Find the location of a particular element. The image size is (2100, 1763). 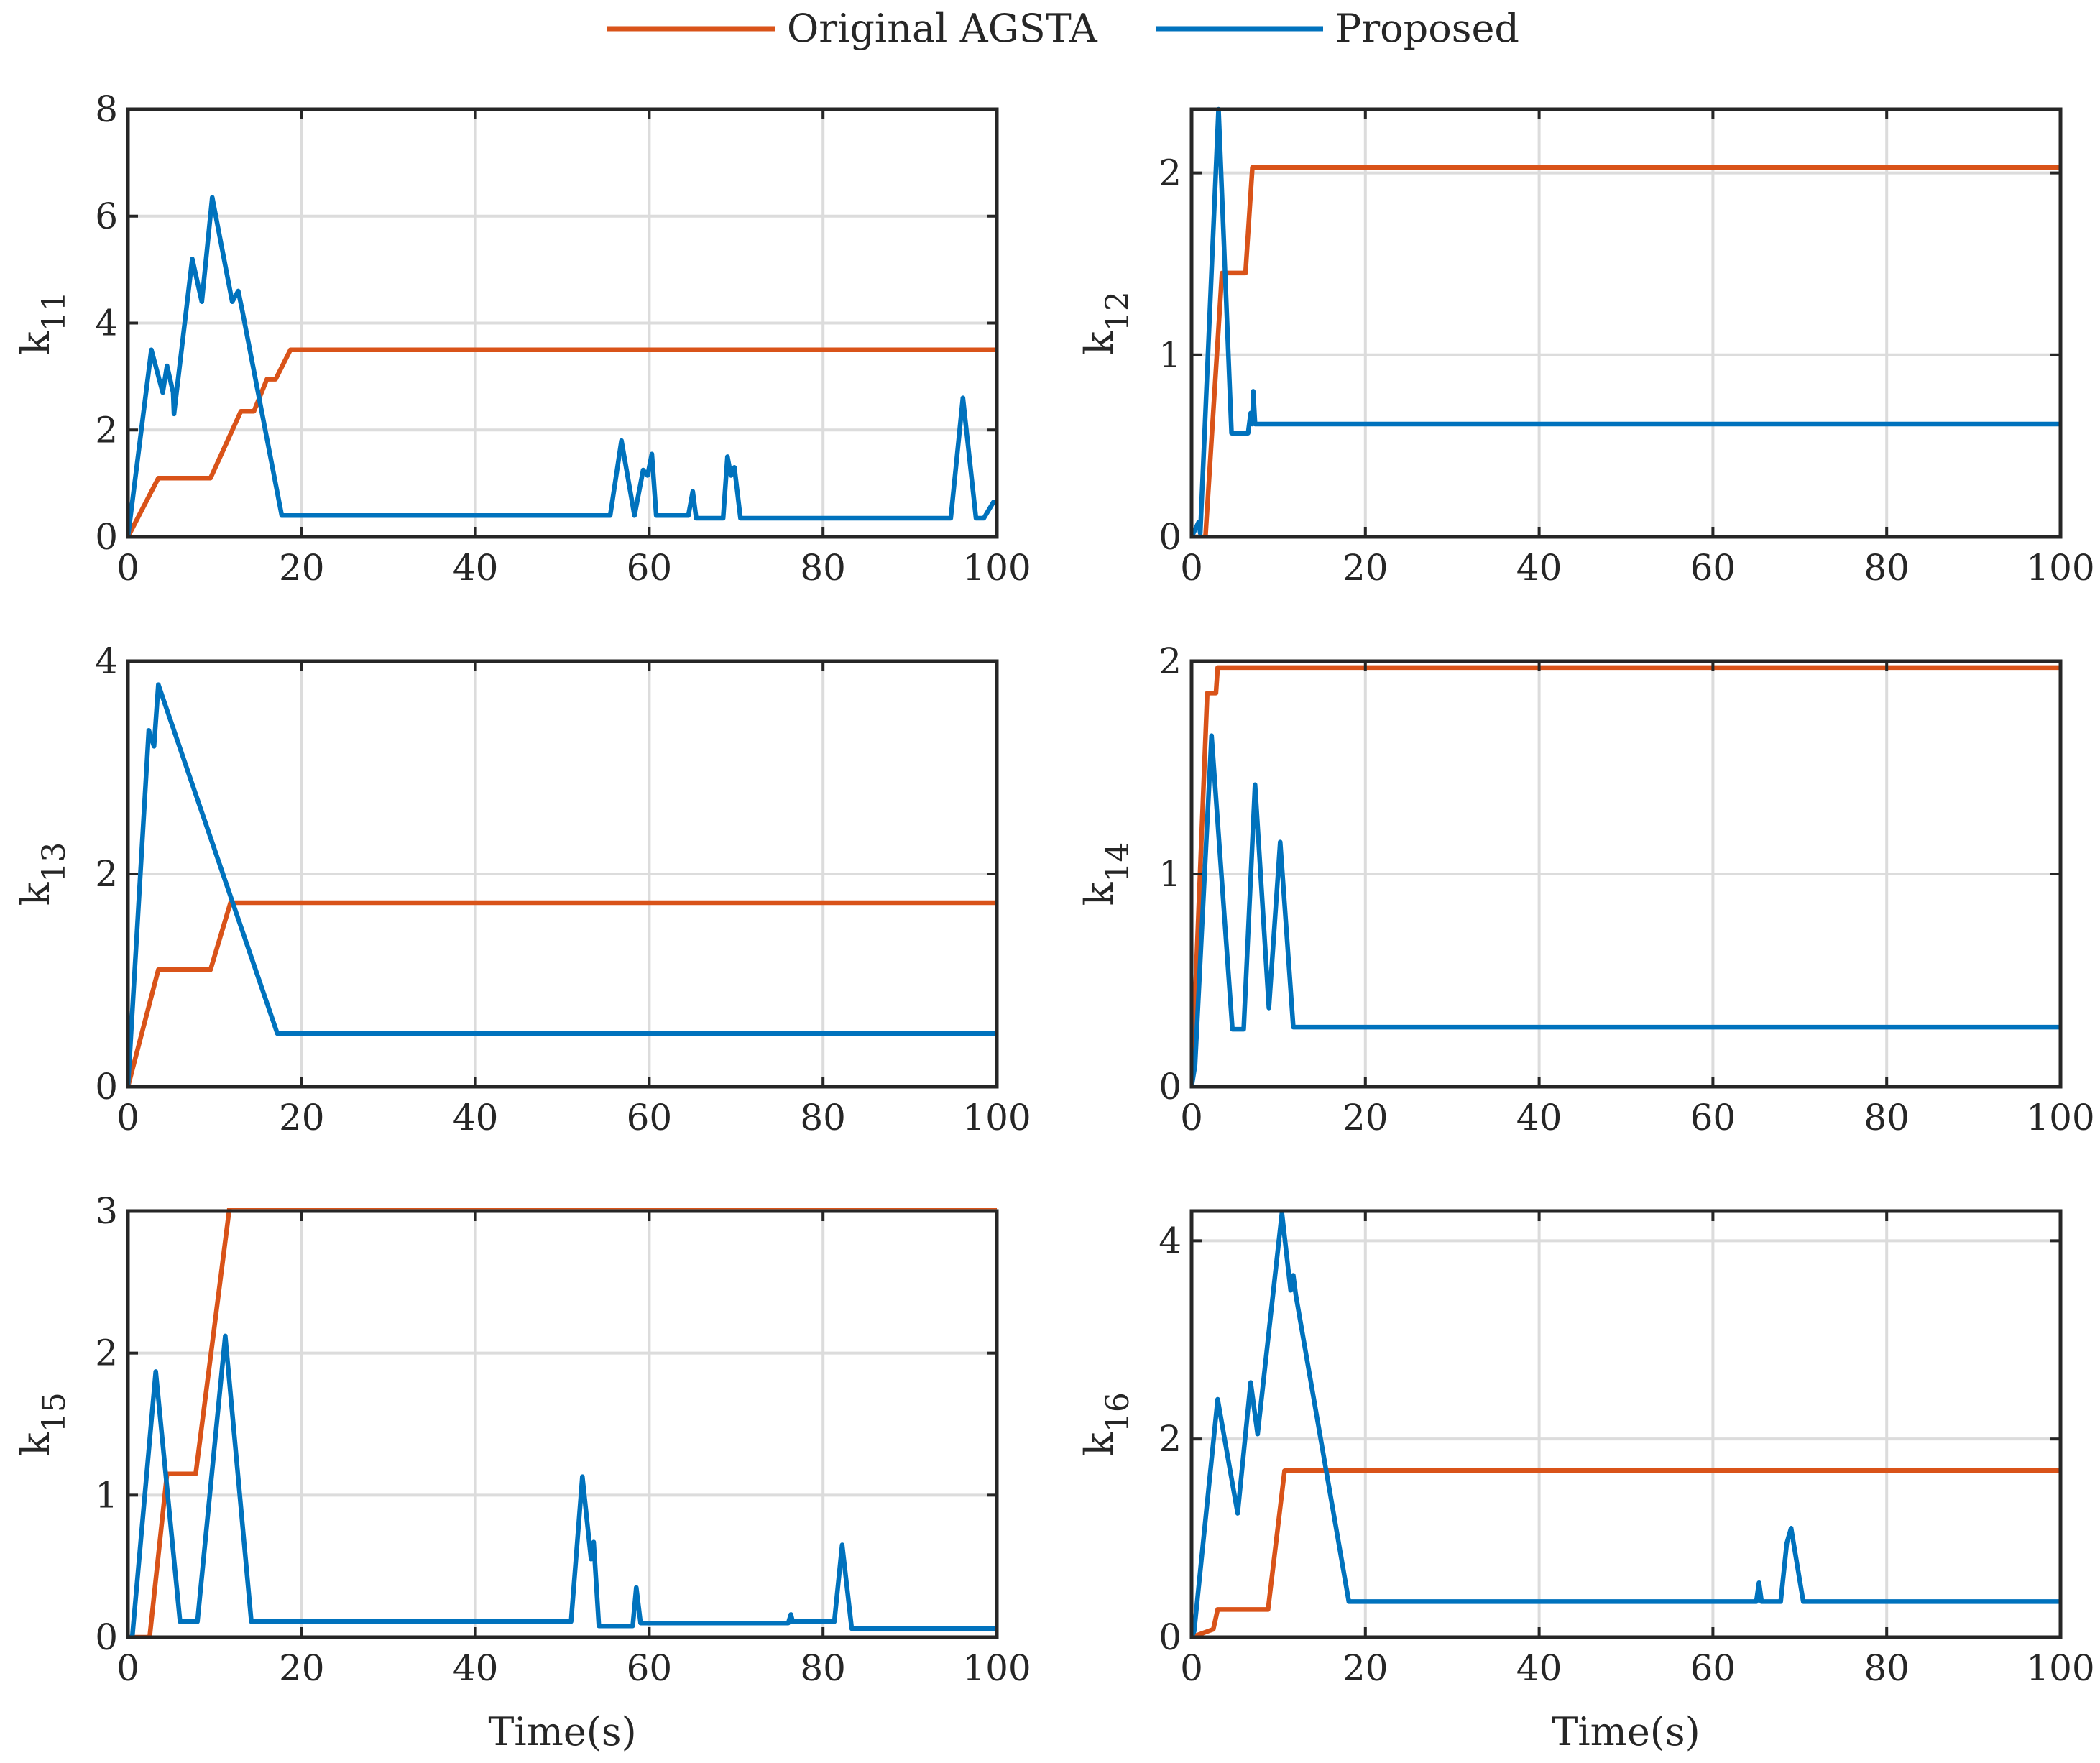

legend: Original AGSTA Proposed is located at coordinates (1063, 28).